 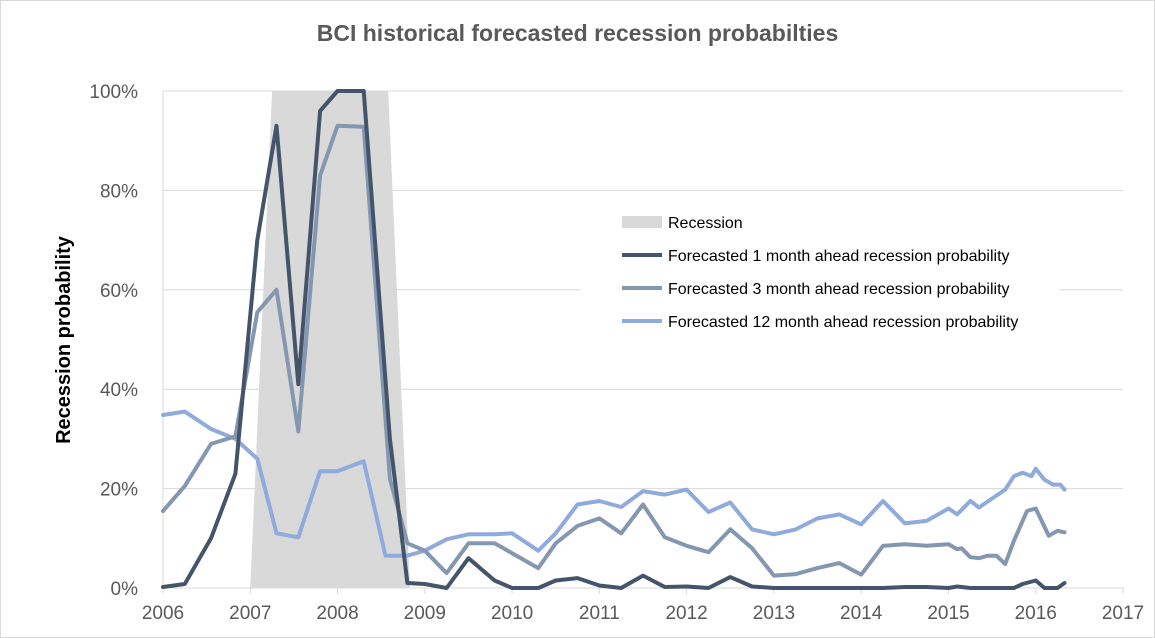 What do you see at coordinates (113, 92) in the screenshot?
I see `y-tick-label: 100%` at bounding box center [113, 92].